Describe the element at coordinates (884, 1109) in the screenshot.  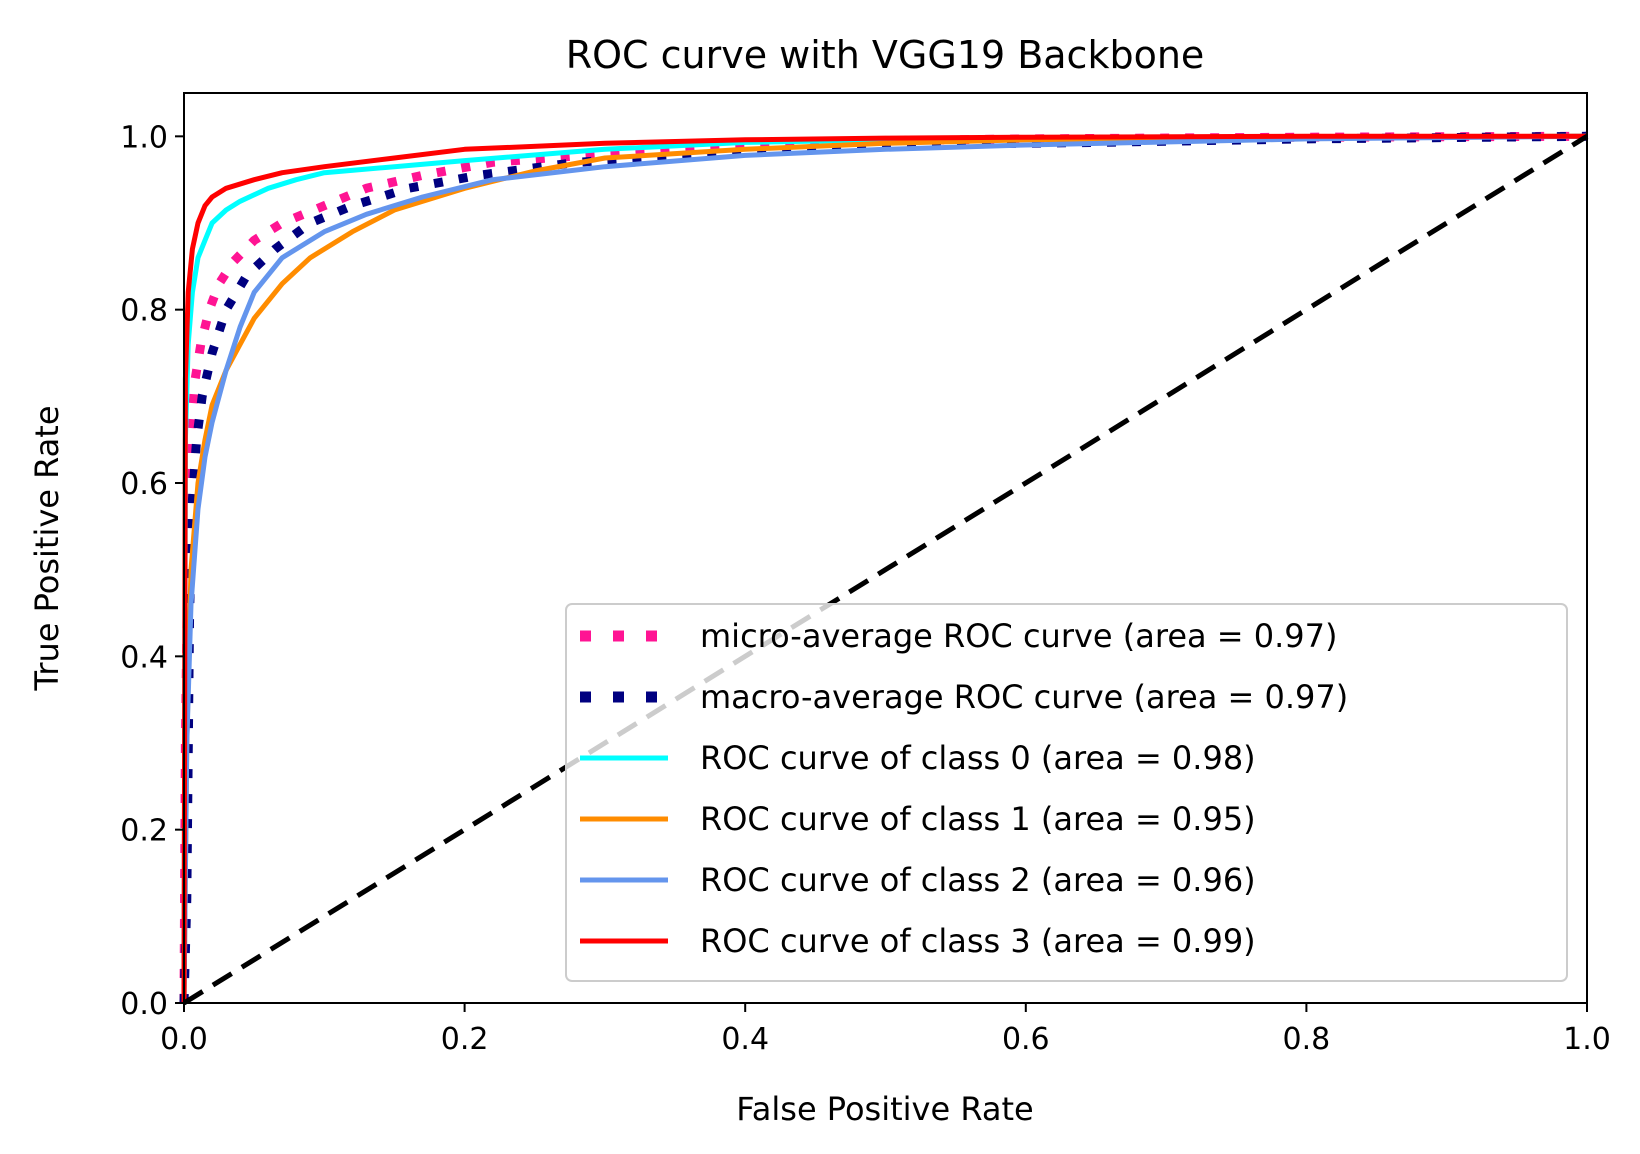
I see `x-axis-label: False Positive Rate` at that location.